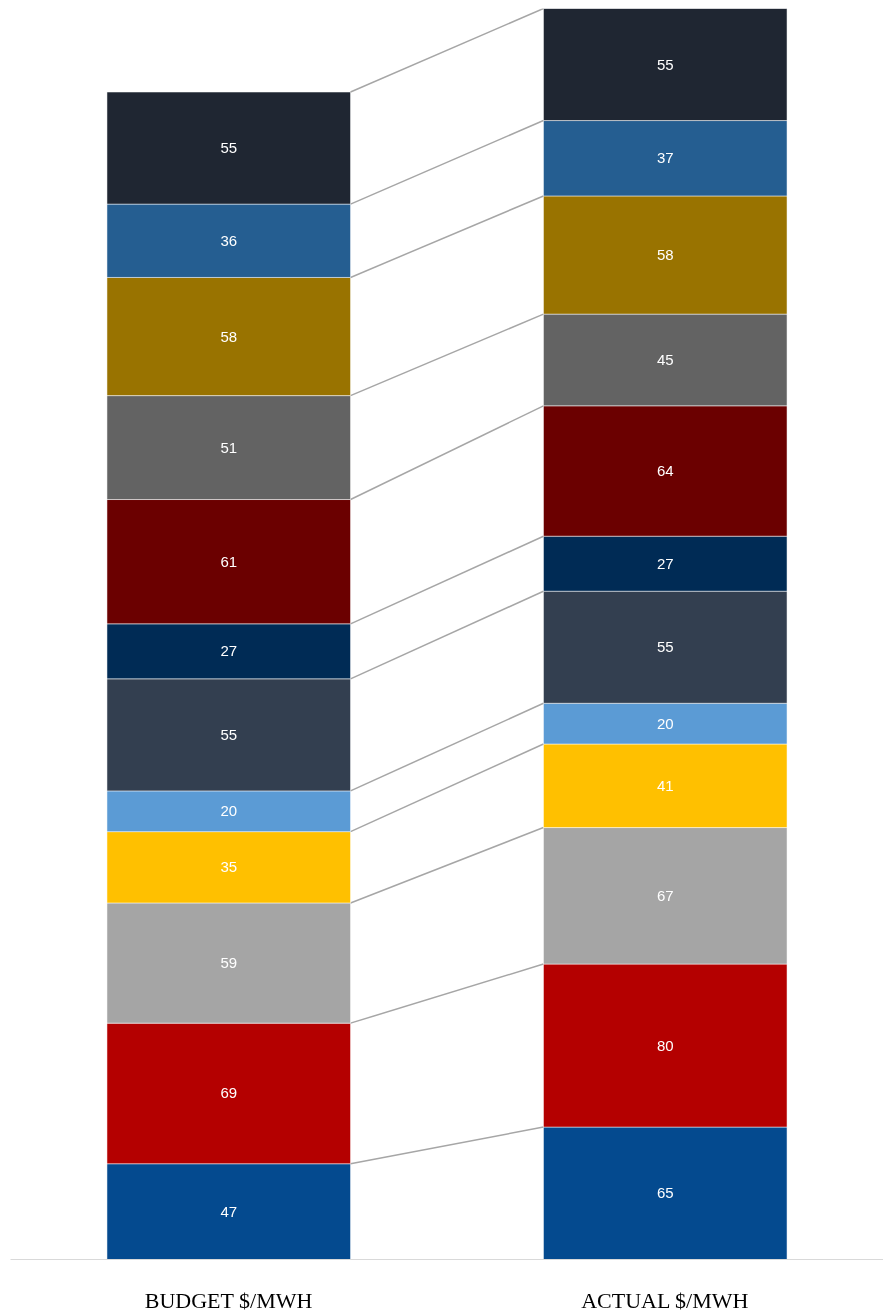 The width and height of the screenshot is (883, 1315). Describe the element at coordinates (665, 158) in the screenshot. I see `data-label: 37` at that location.